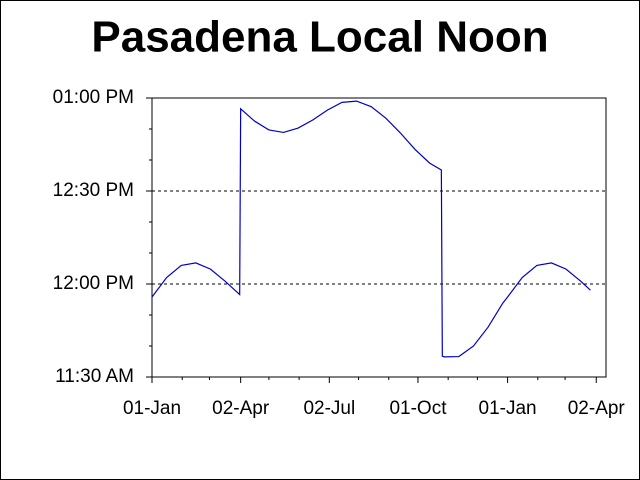 The width and height of the screenshot is (640, 480). Describe the element at coordinates (329, 408) in the screenshot. I see `x-tick-label: 02-Jul` at that location.